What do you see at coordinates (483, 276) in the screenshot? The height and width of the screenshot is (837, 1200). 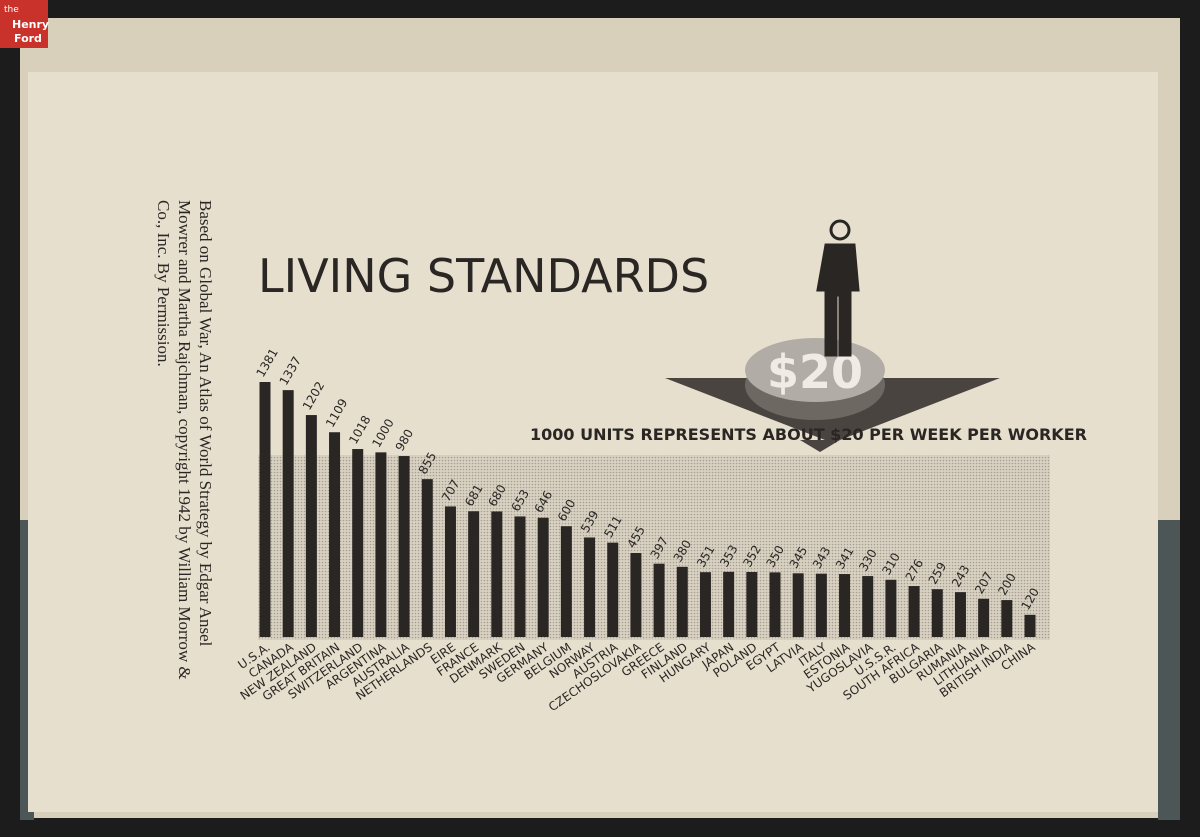 I see `chart-title: LIVING STANDARDS` at bounding box center [483, 276].